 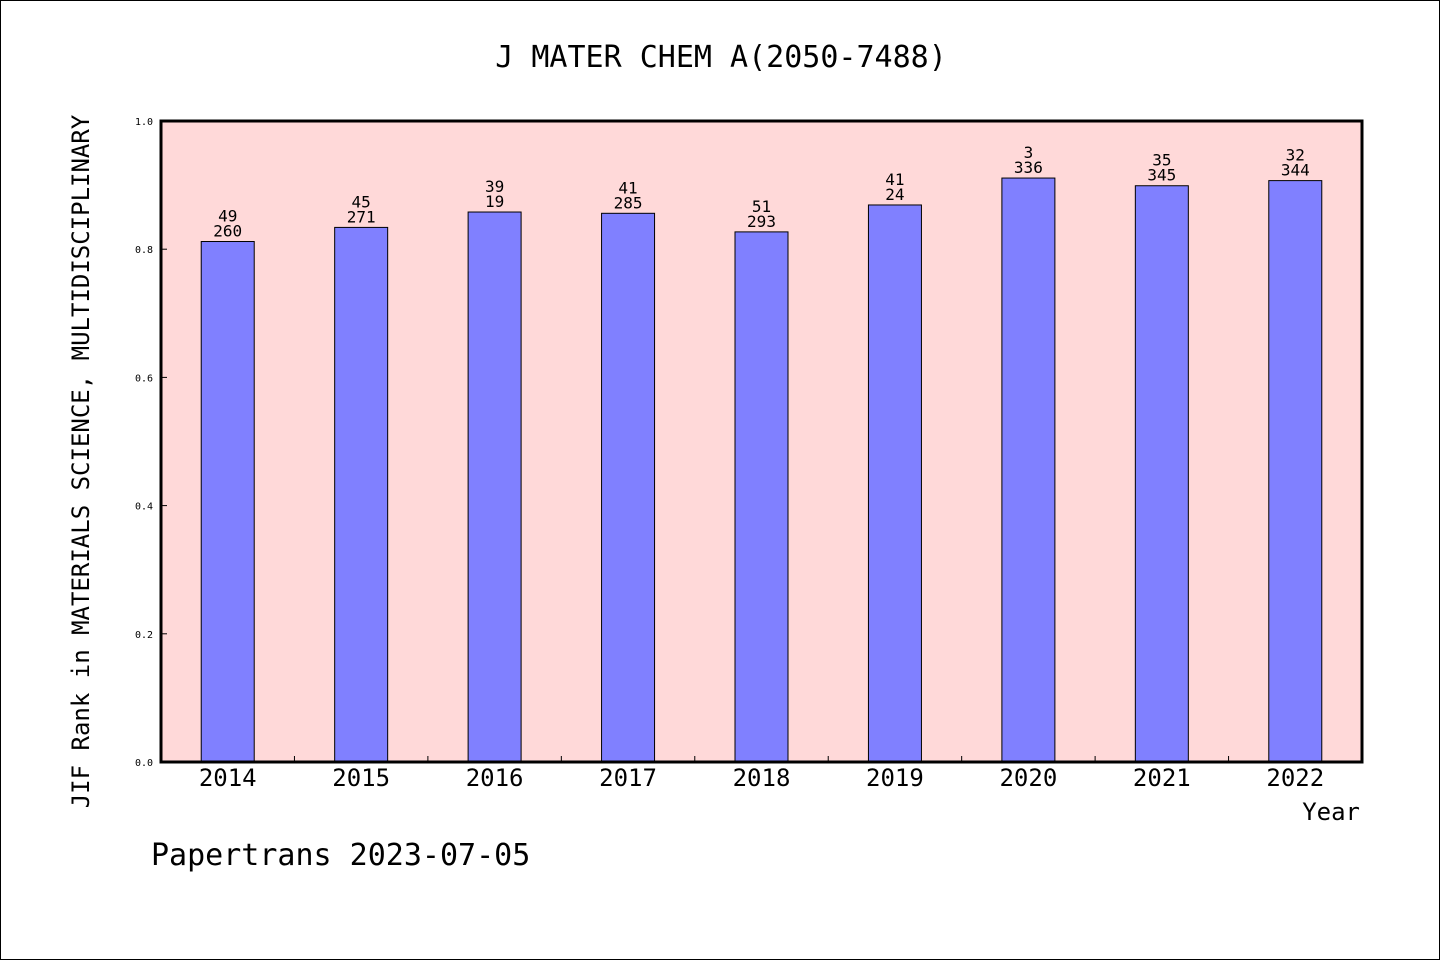 What do you see at coordinates (1162, 778) in the screenshot?
I see `x-tick-label-2021: 2021` at bounding box center [1162, 778].